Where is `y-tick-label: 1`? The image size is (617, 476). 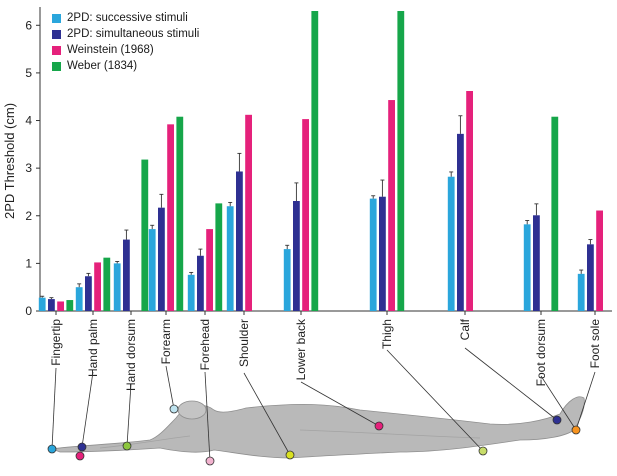
y-tick-label: 1 is located at coordinates (28, 263).